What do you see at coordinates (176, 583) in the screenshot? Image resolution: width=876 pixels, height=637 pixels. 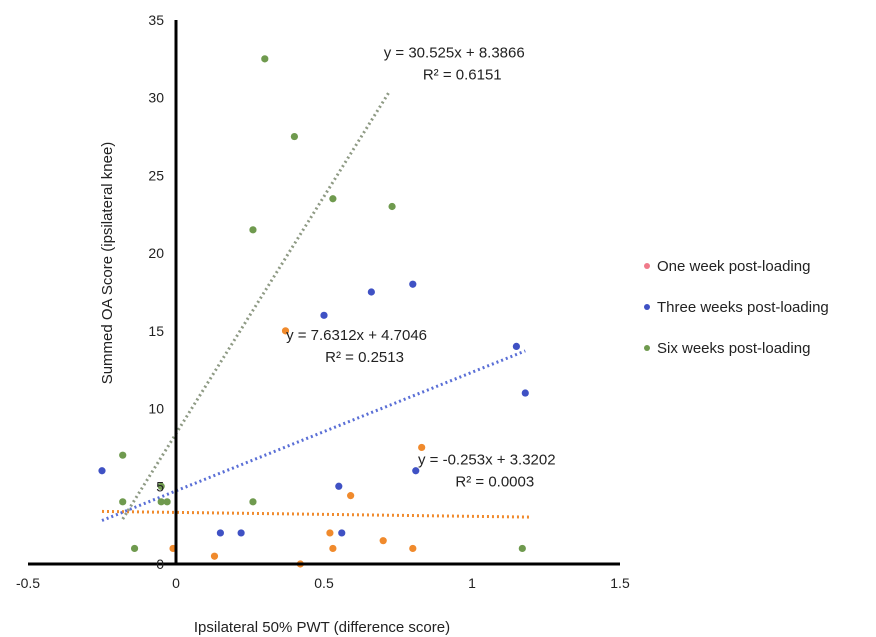 I see `x-tick-label: 0` at bounding box center [176, 583].